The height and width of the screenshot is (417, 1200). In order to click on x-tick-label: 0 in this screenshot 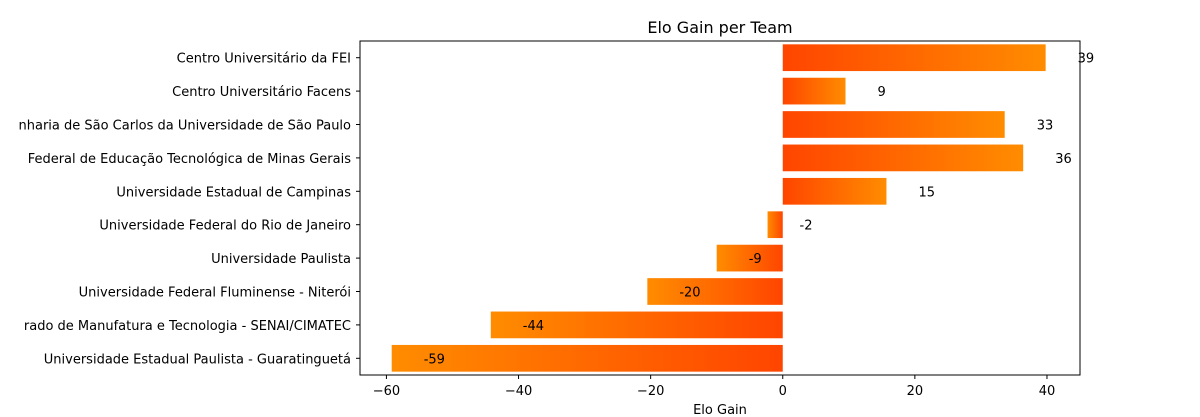, I will do `click(783, 391)`.